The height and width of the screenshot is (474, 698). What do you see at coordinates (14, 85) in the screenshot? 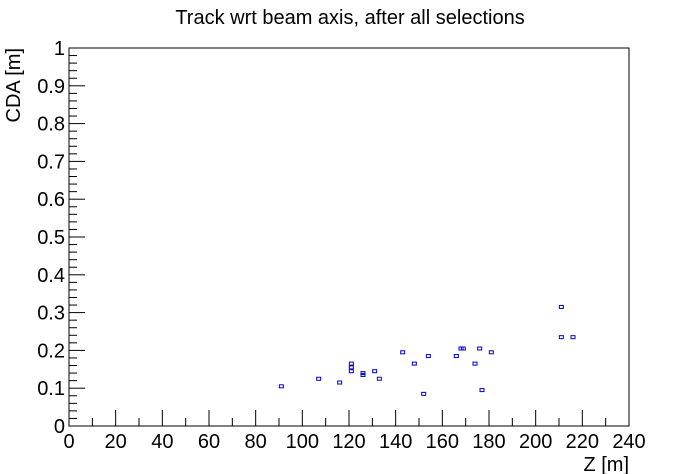
I see `y-axis-label: CDA [m]` at bounding box center [14, 85].